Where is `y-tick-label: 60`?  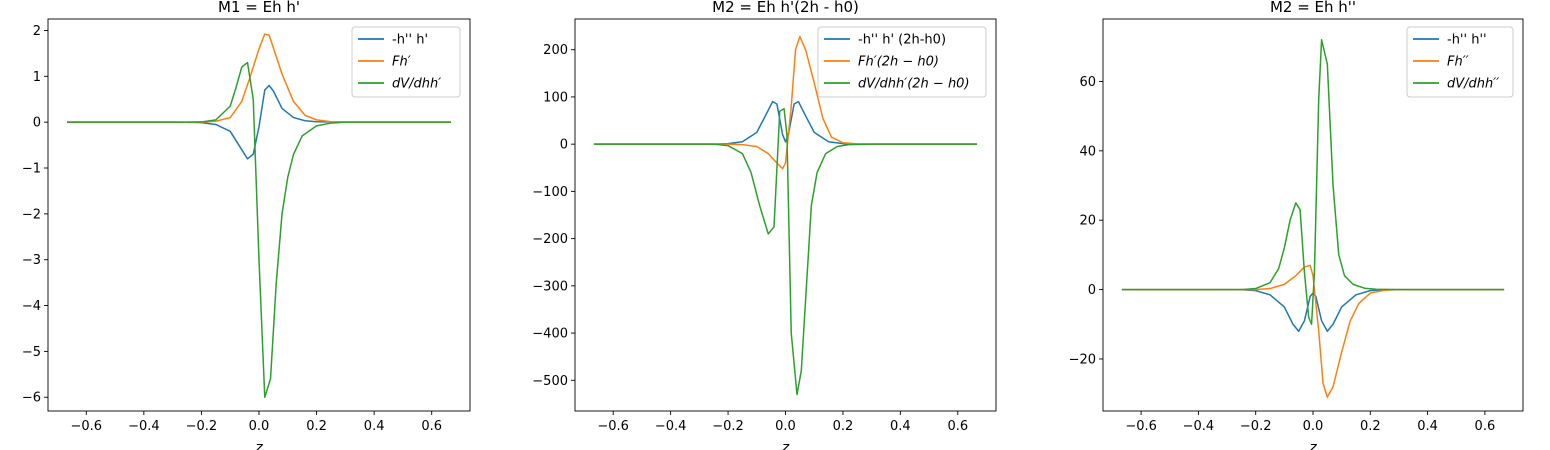
y-tick-label: 60 is located at coordinates (1087, 82).